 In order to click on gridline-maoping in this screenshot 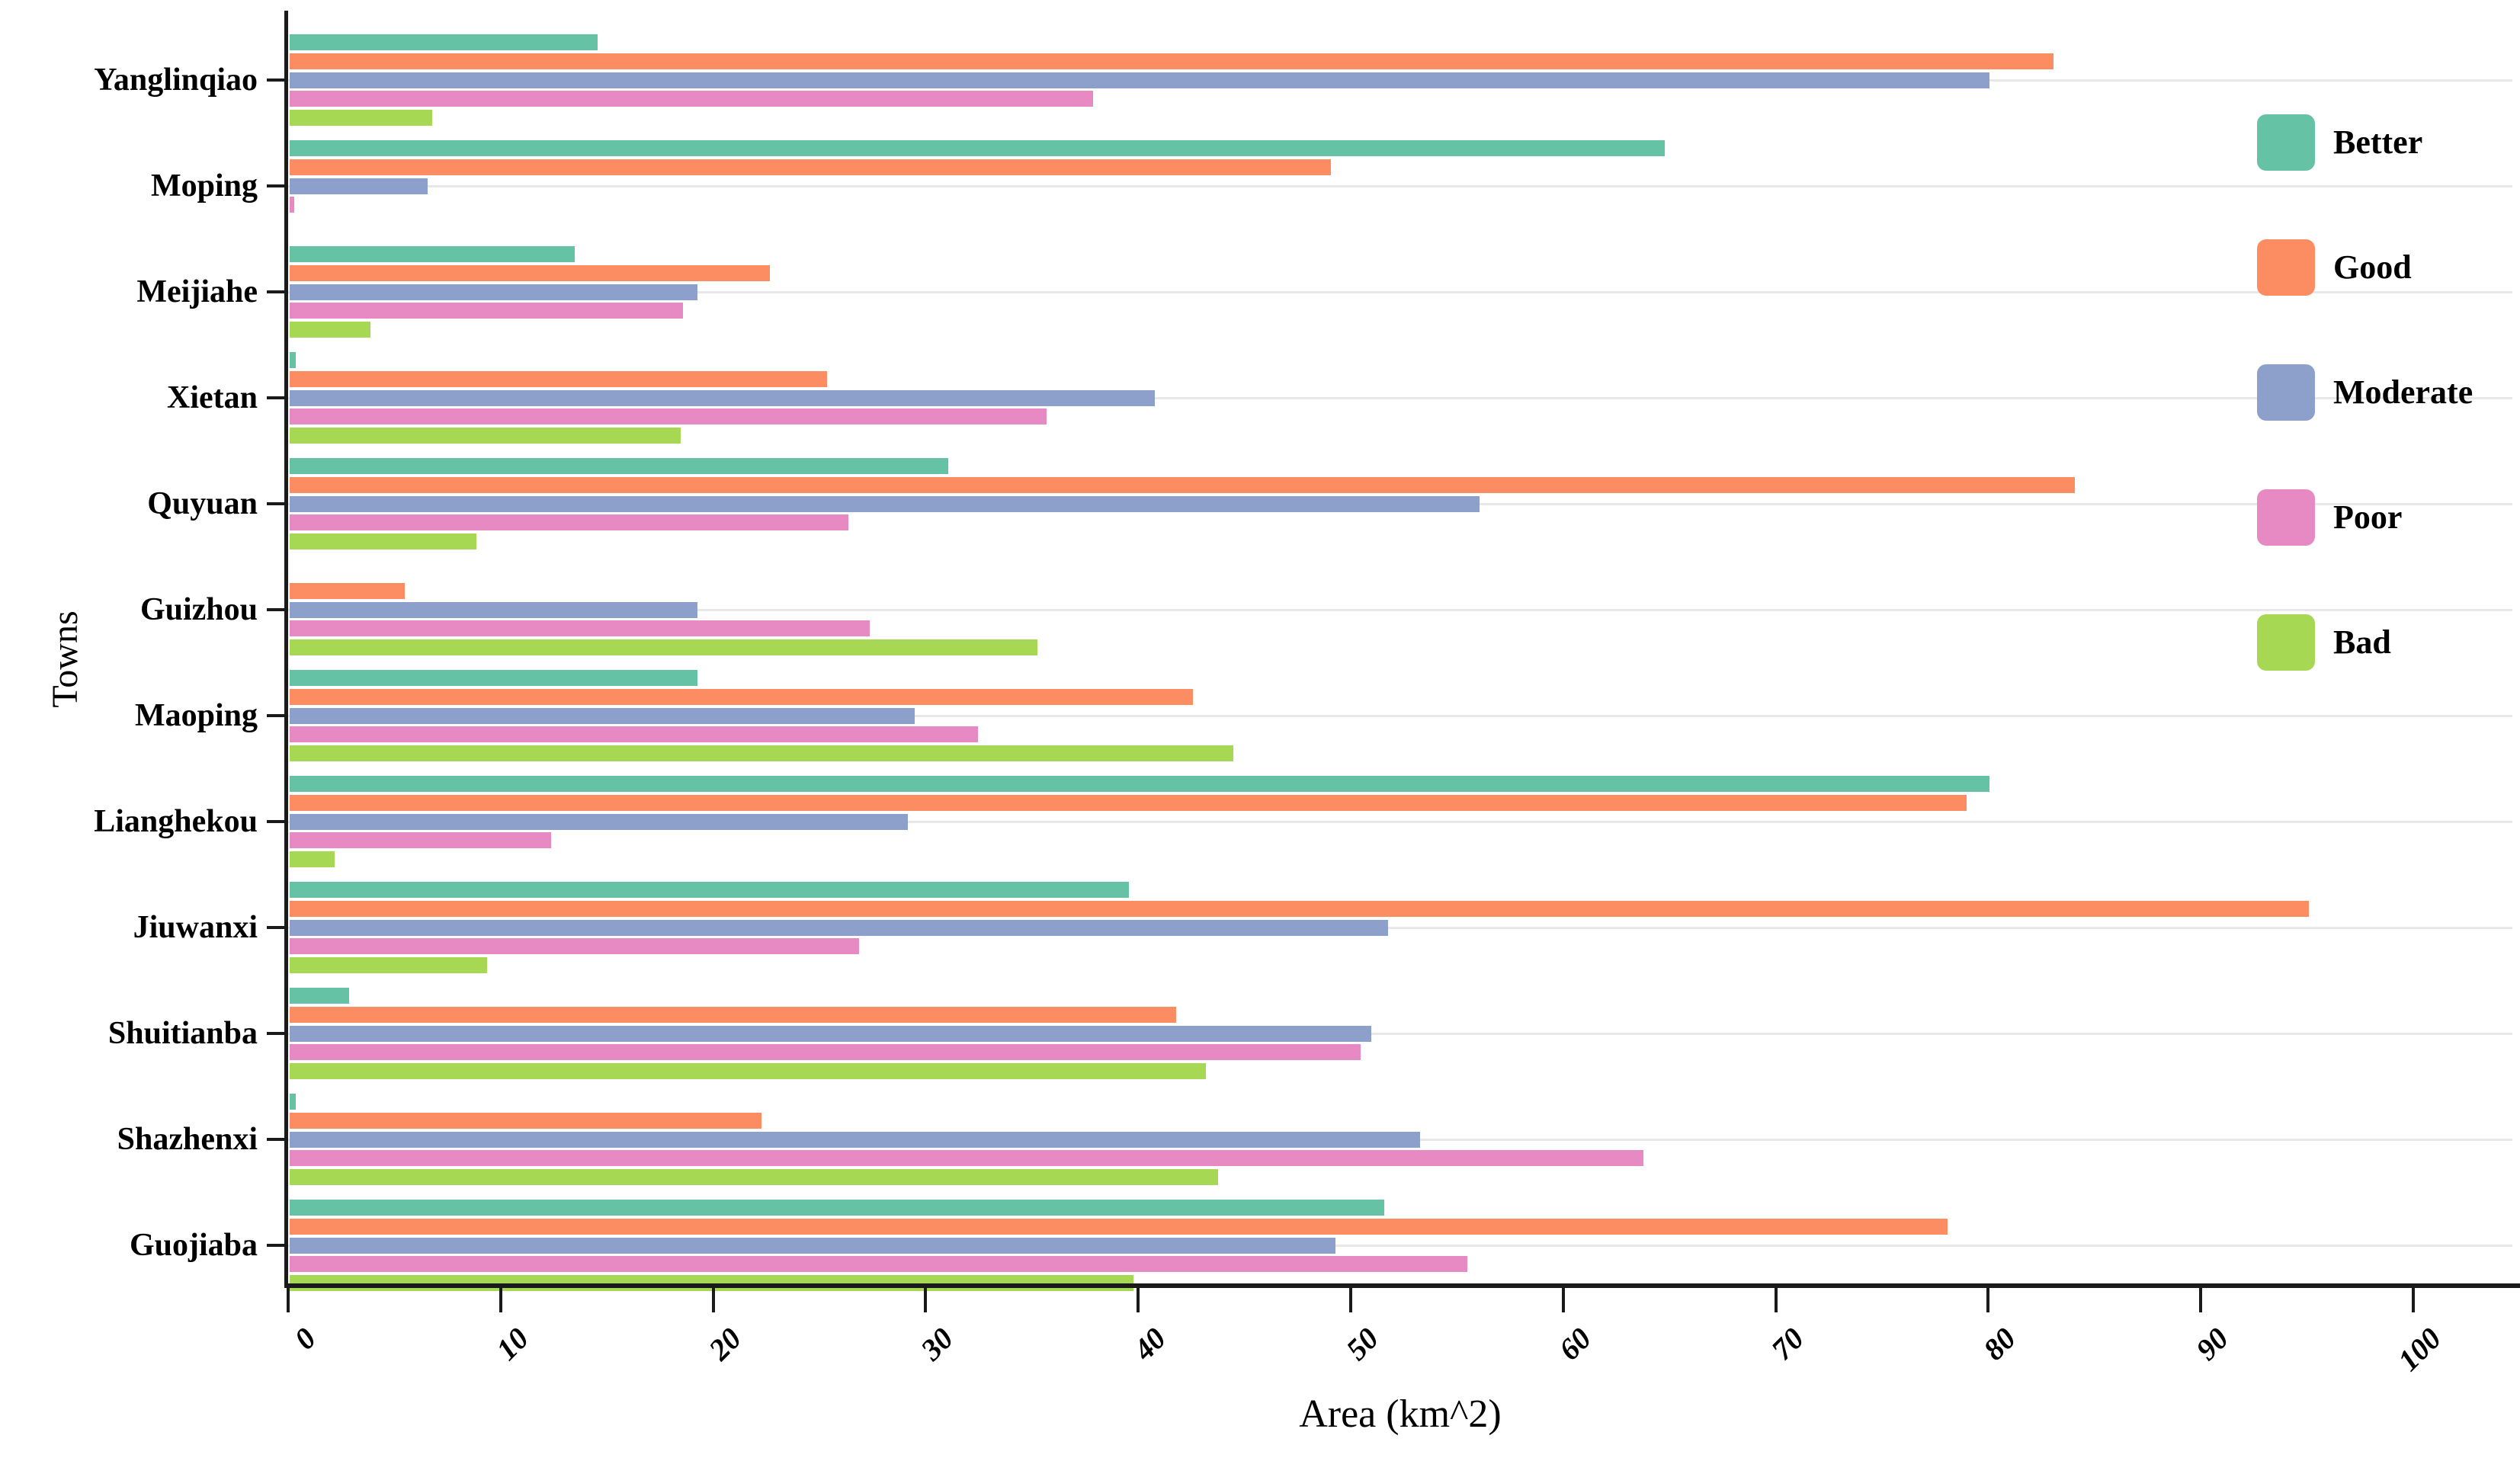, I will do `click(1400, 716)`.